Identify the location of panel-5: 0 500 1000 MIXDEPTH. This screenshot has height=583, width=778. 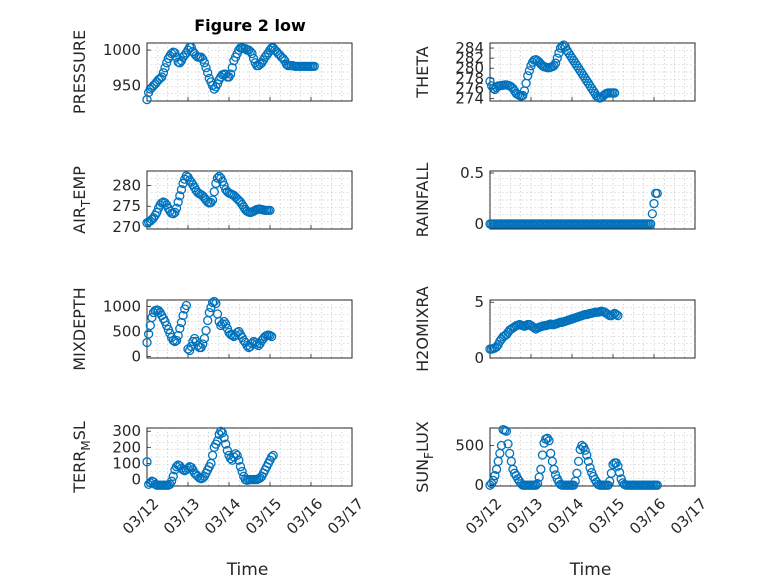
(211, 329).